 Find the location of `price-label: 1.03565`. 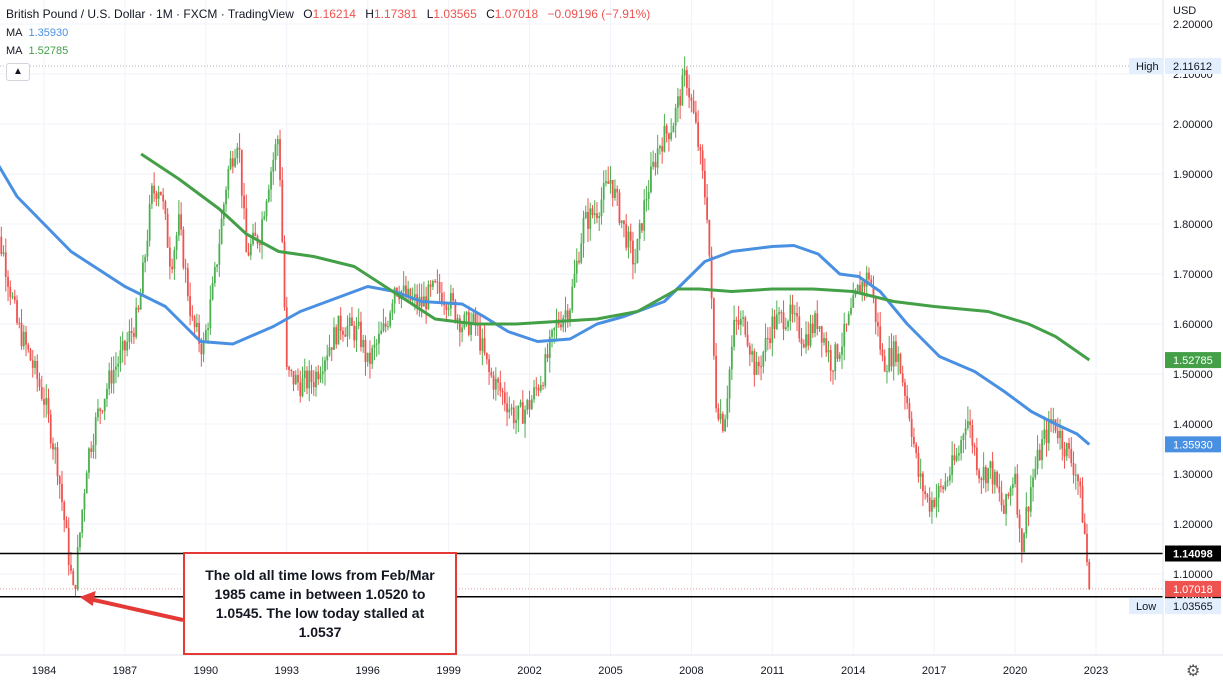

price-label: 1.03565 is located at coordinates (1193, 607).